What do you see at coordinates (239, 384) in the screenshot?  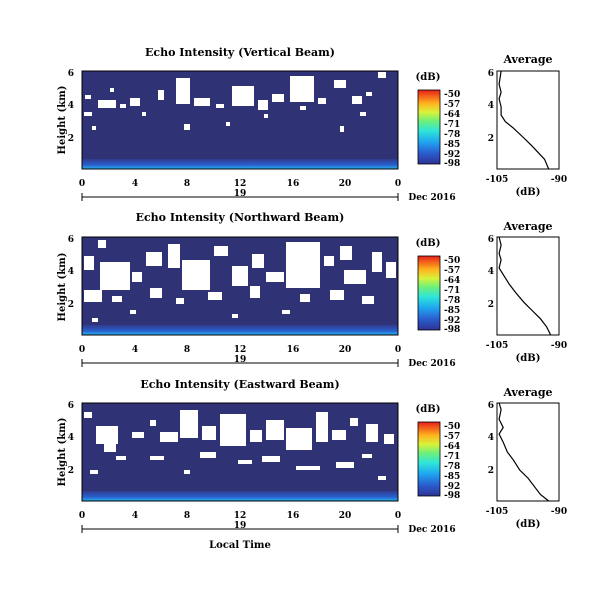 I see `panel-title: Echo Intensity (Eastward Beam)` at bounding box center [239, 384].